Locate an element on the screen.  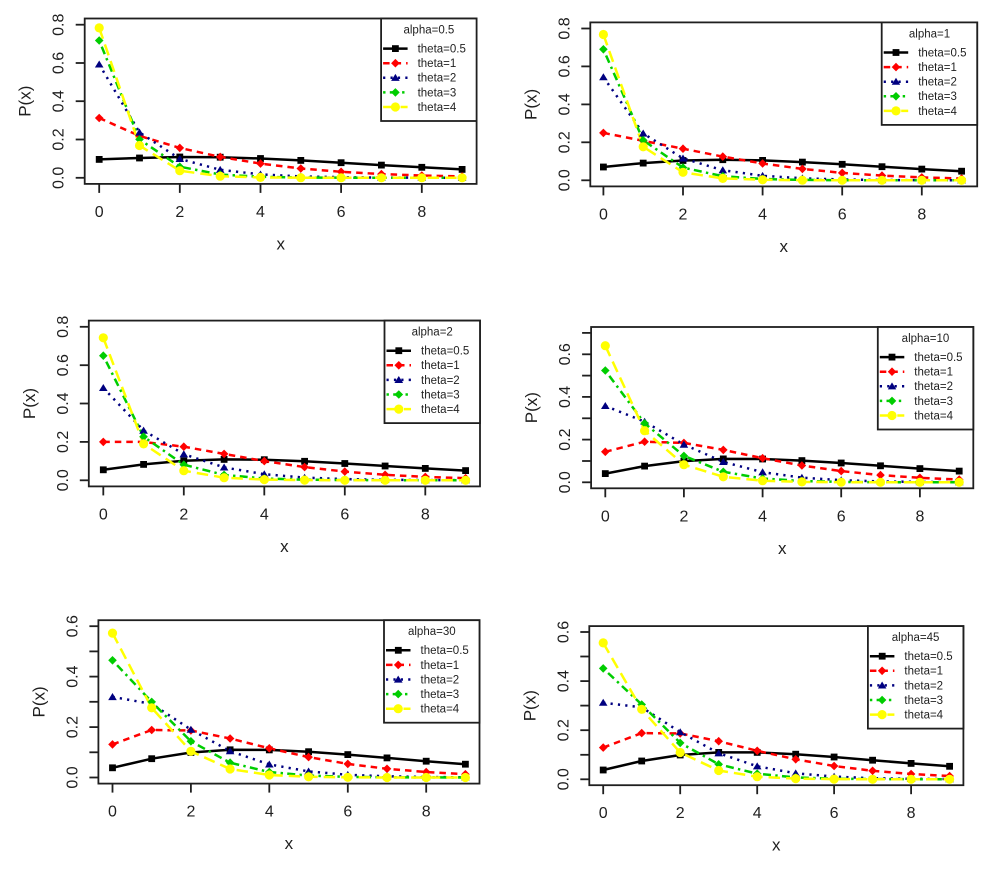
svg-text: alpha=2 is located at coordinates (432, 333).